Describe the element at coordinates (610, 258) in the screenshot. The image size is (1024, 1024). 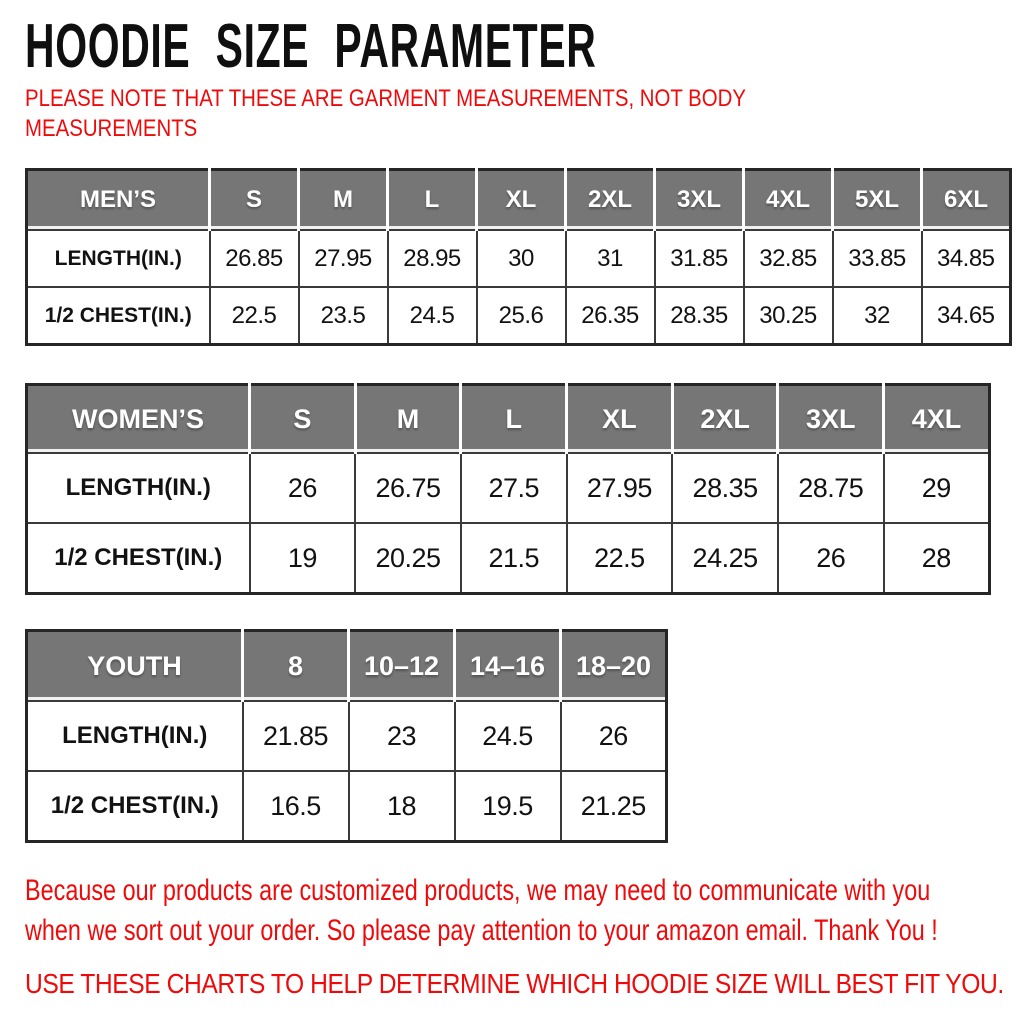
I see `measure-value-cell: 31` at that location.